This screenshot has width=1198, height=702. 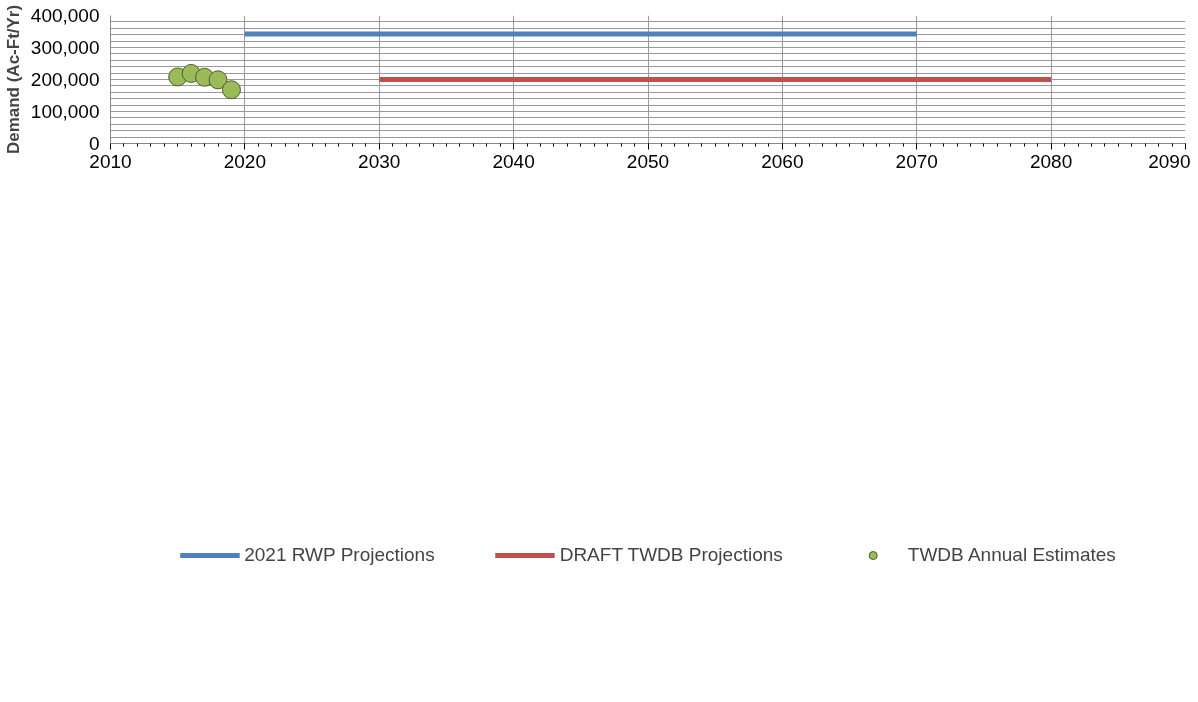 I want to click on y-tick-label: 400,000, so click(x=65, y=15).